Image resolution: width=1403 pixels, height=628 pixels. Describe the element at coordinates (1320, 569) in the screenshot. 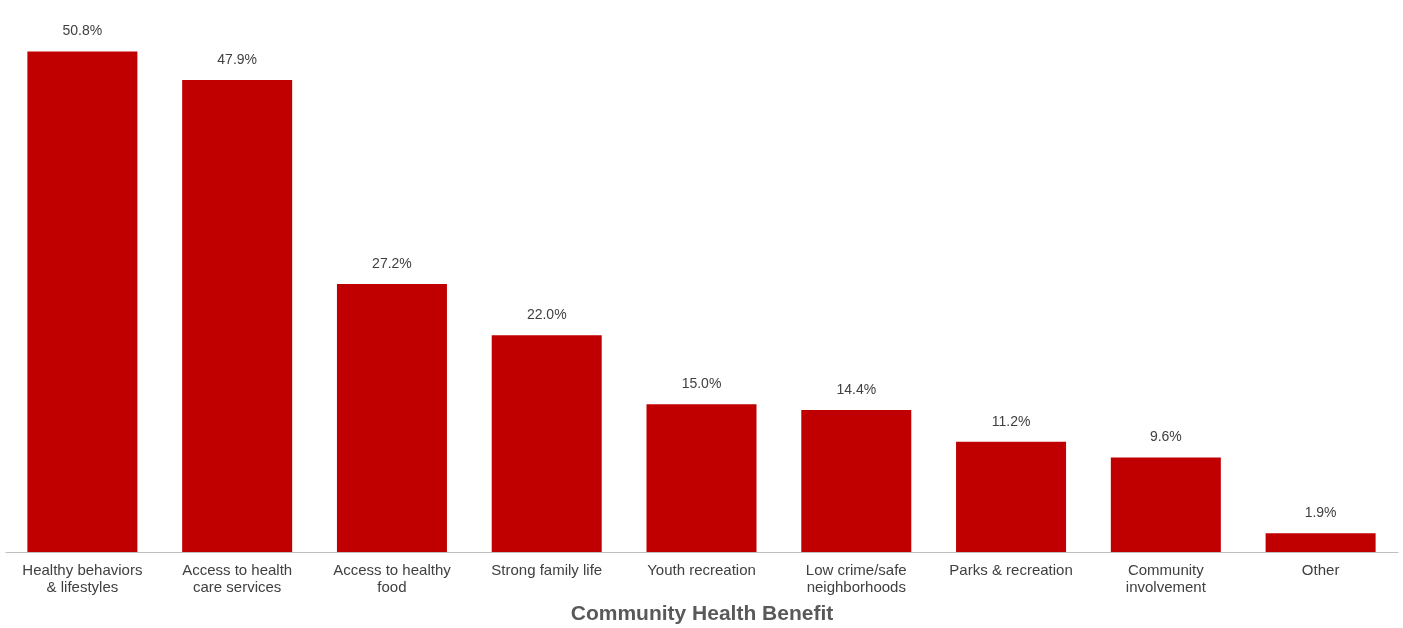

I see `x-tick-label: Other` at that location.